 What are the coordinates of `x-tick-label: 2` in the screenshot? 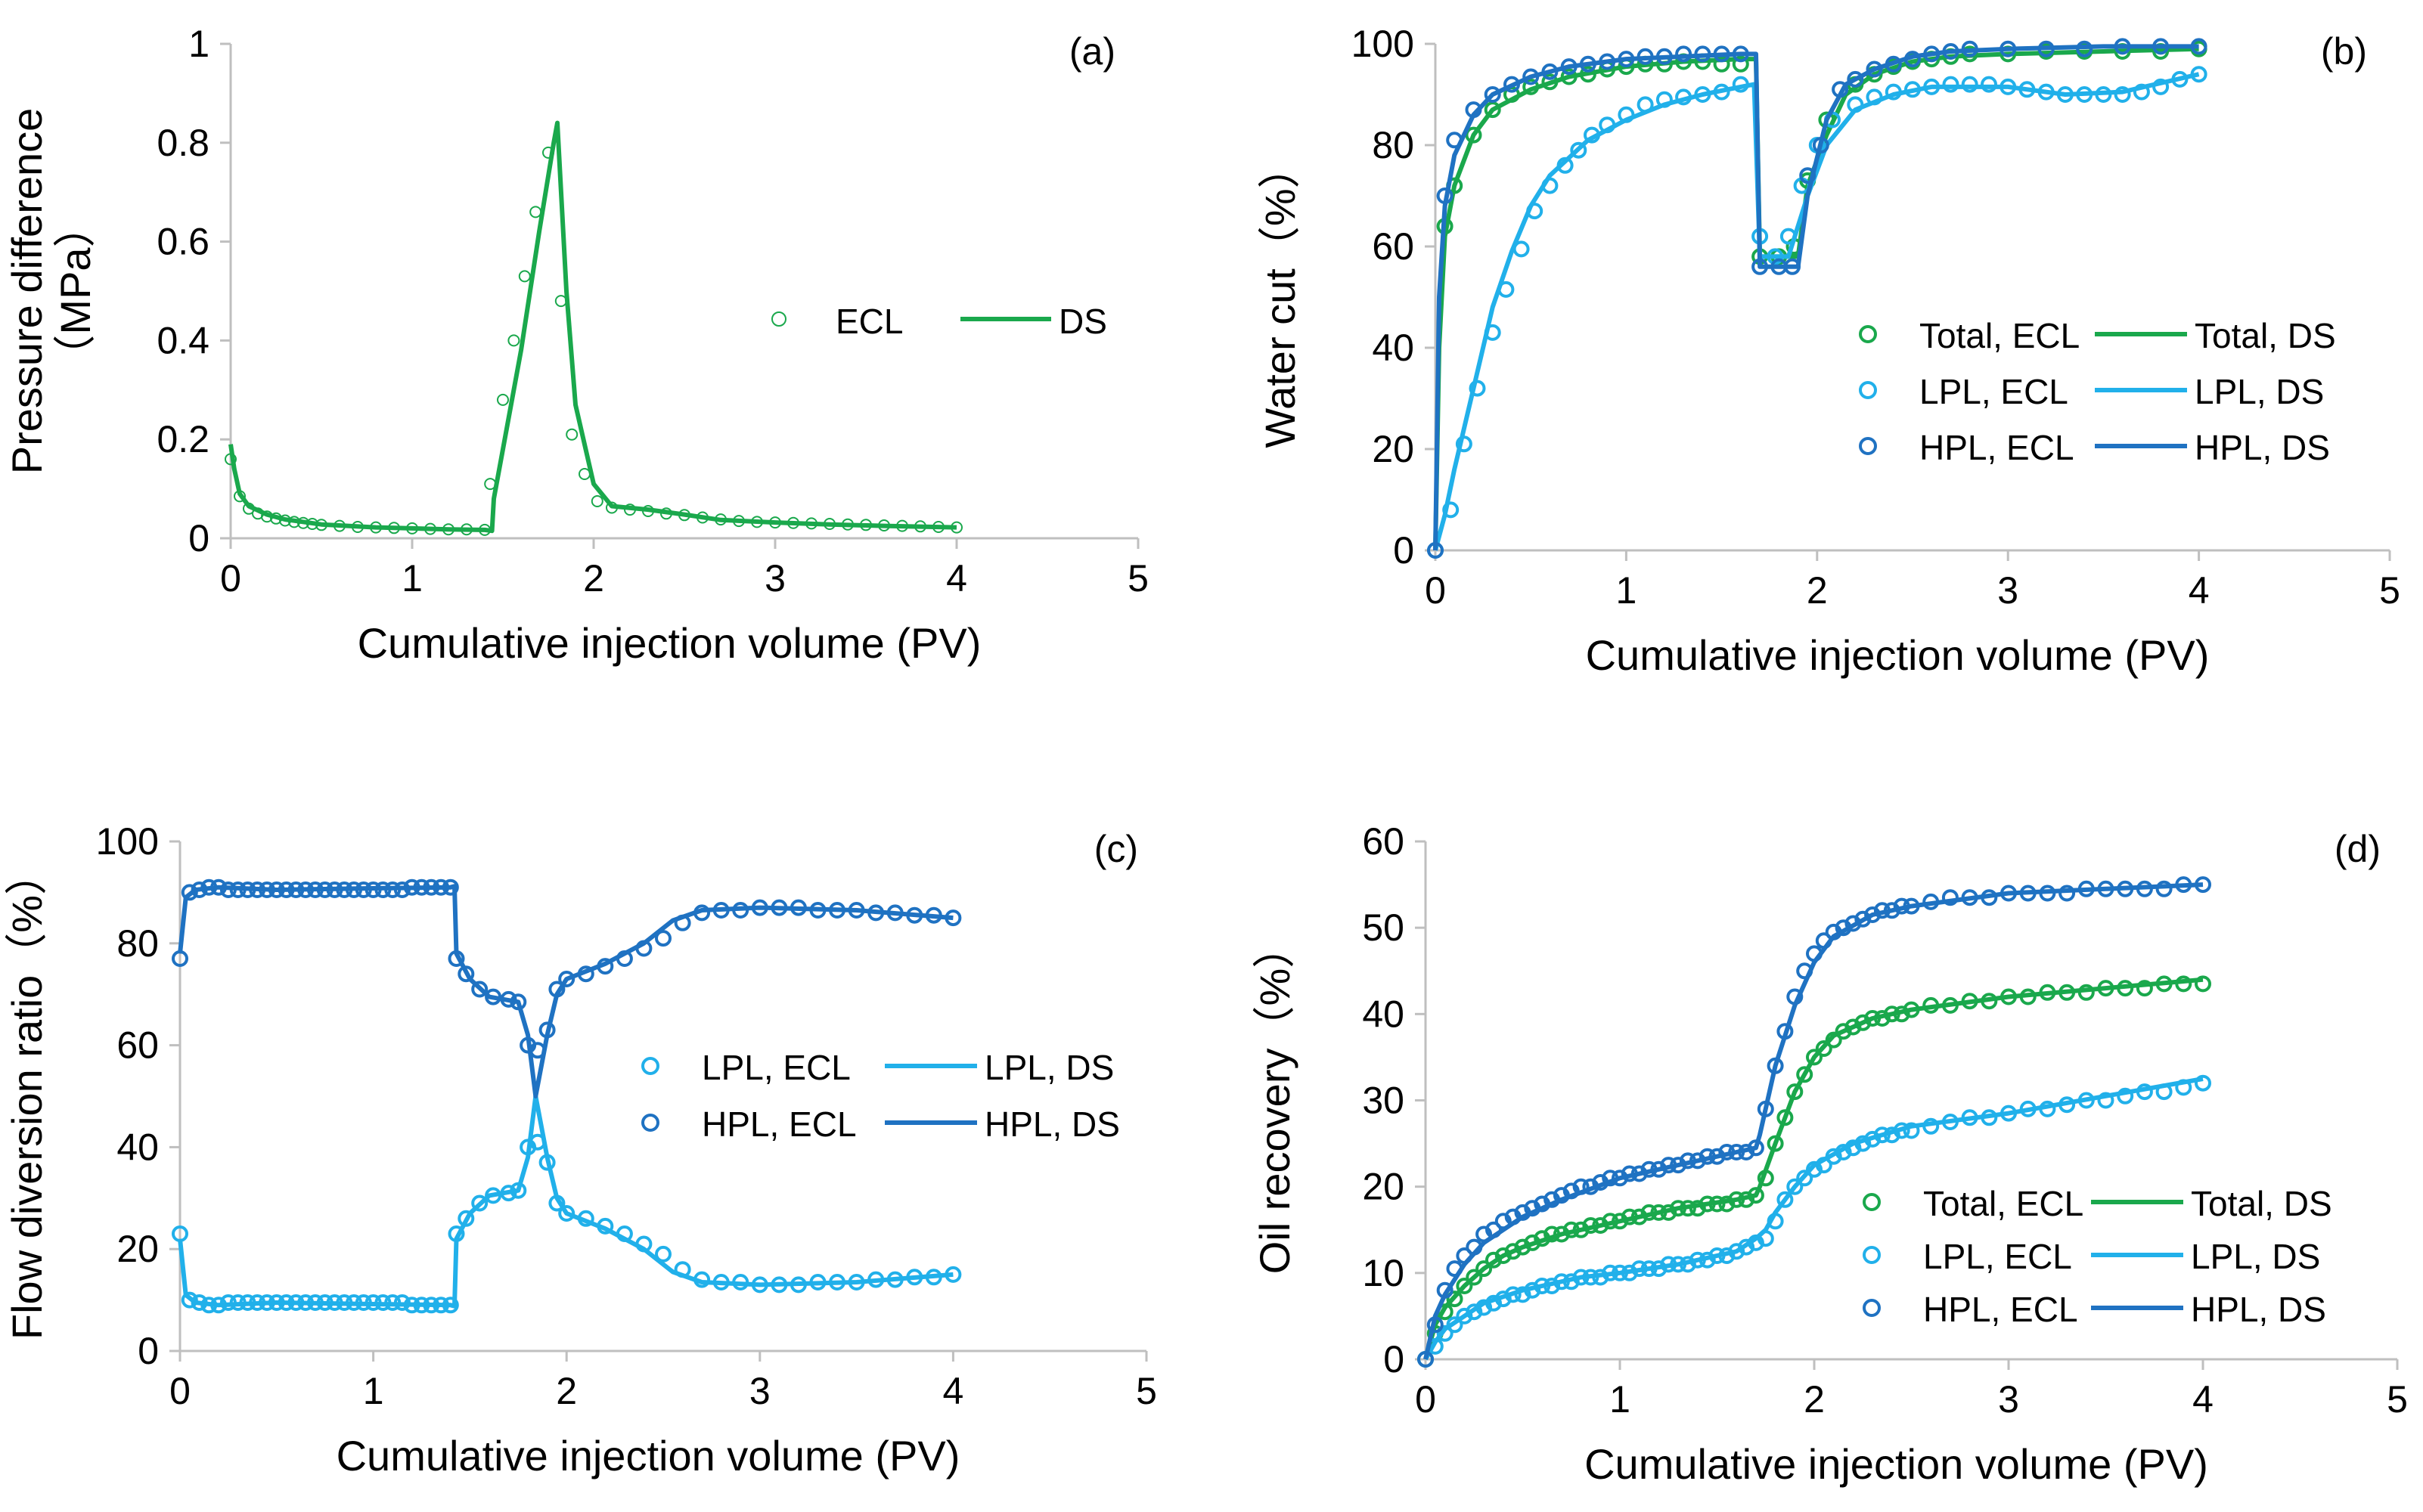 It's located at (566, 1391).